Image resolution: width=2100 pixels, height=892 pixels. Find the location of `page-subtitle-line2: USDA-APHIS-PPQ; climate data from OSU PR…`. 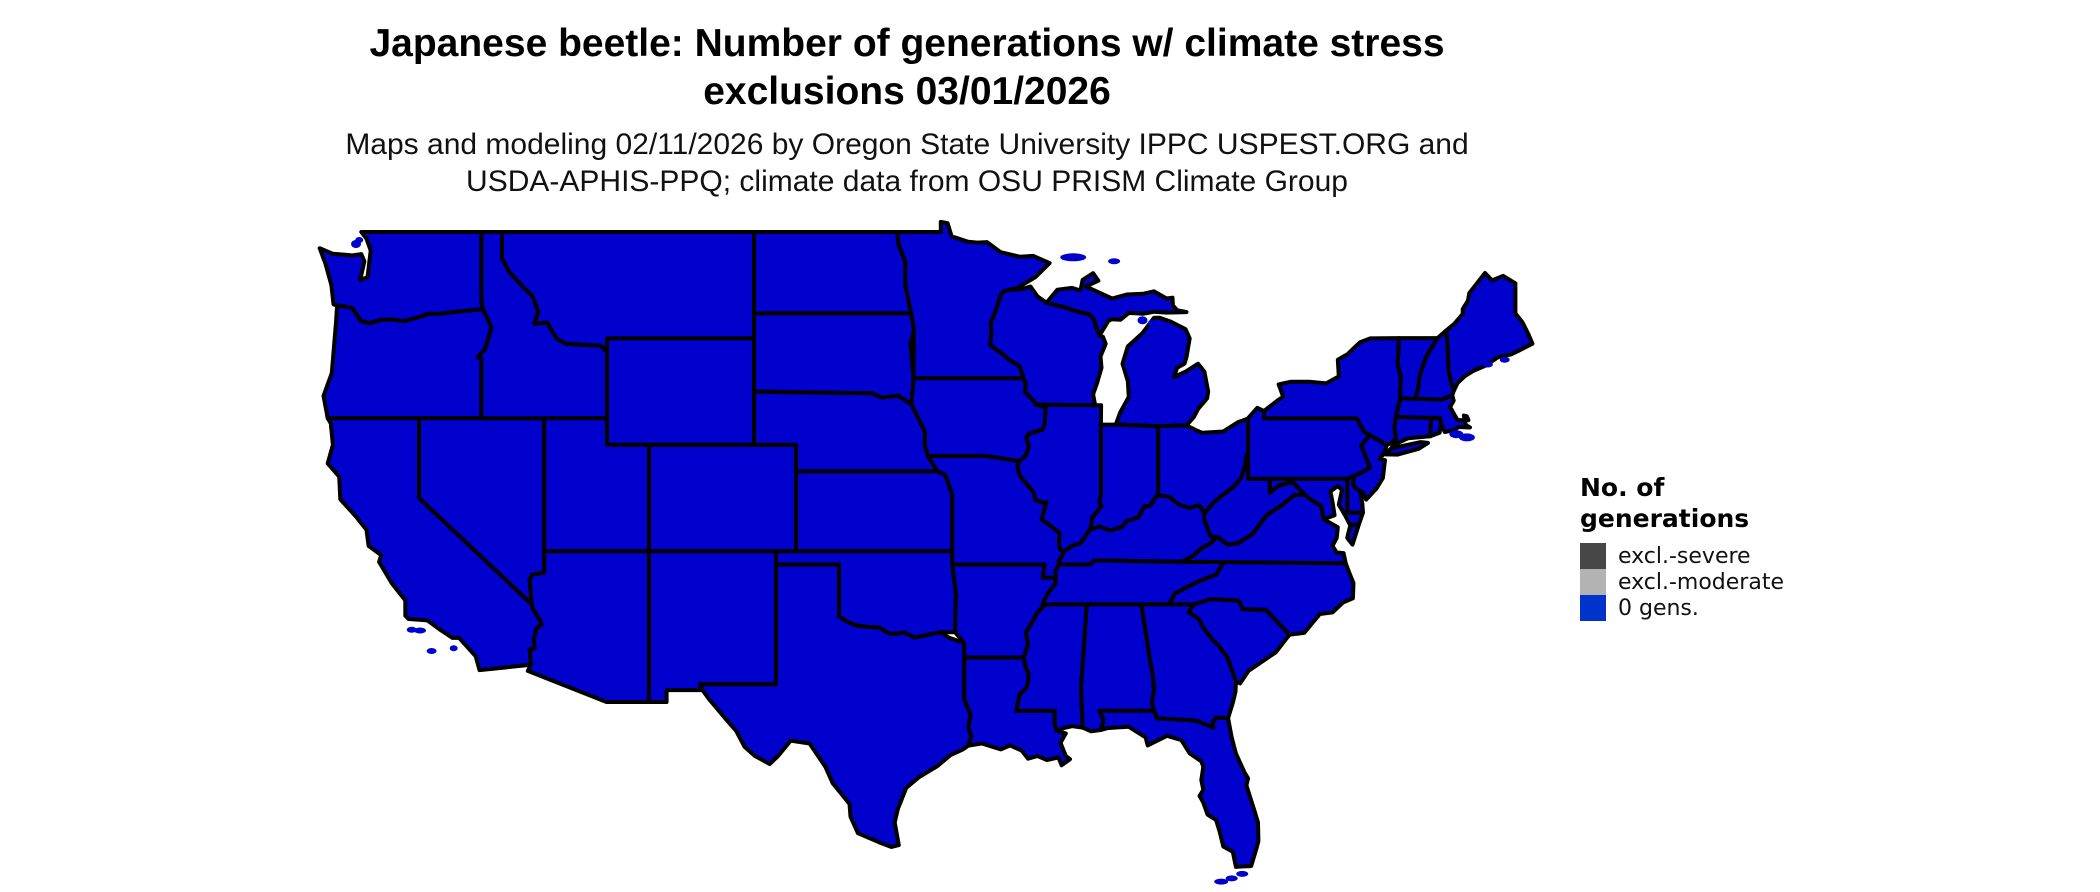

page-subtitle-line2: USDA-APHIS-PPQ; climate data from OSU PR… is located at coordinates (907, 181).